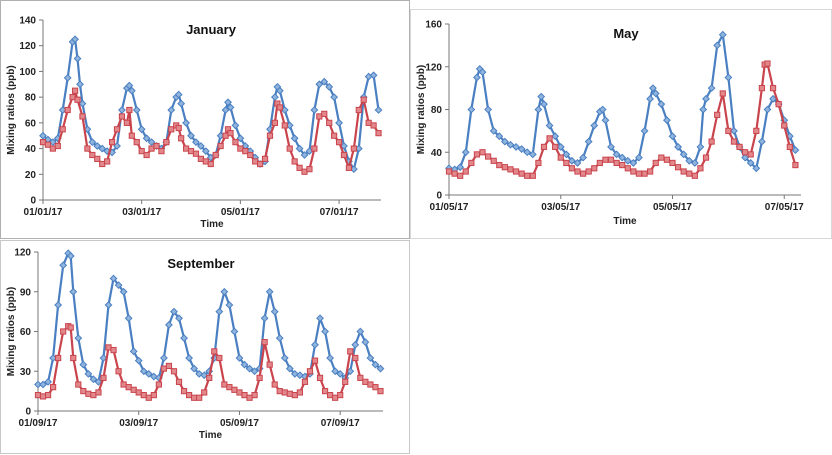 The image size is (832, 455). What do you see at coordinates (240, 212) in the screenshot?
I see `x-tick-label: 05/01/17` at bounding box center [240, 212].